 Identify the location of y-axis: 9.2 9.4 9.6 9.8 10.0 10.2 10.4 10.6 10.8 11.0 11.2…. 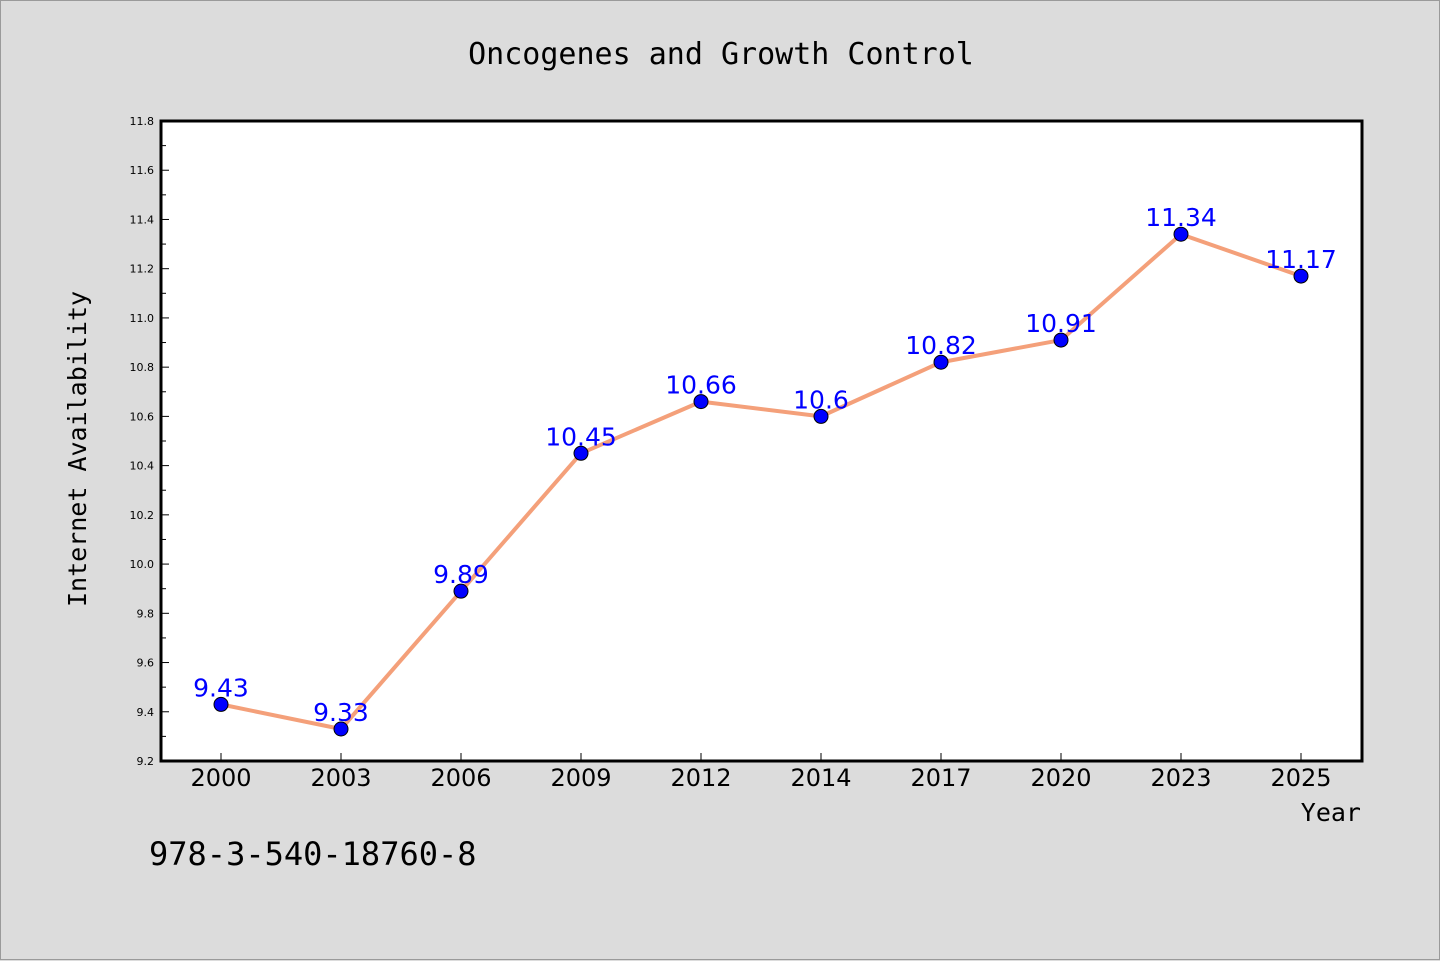
(149, 441).